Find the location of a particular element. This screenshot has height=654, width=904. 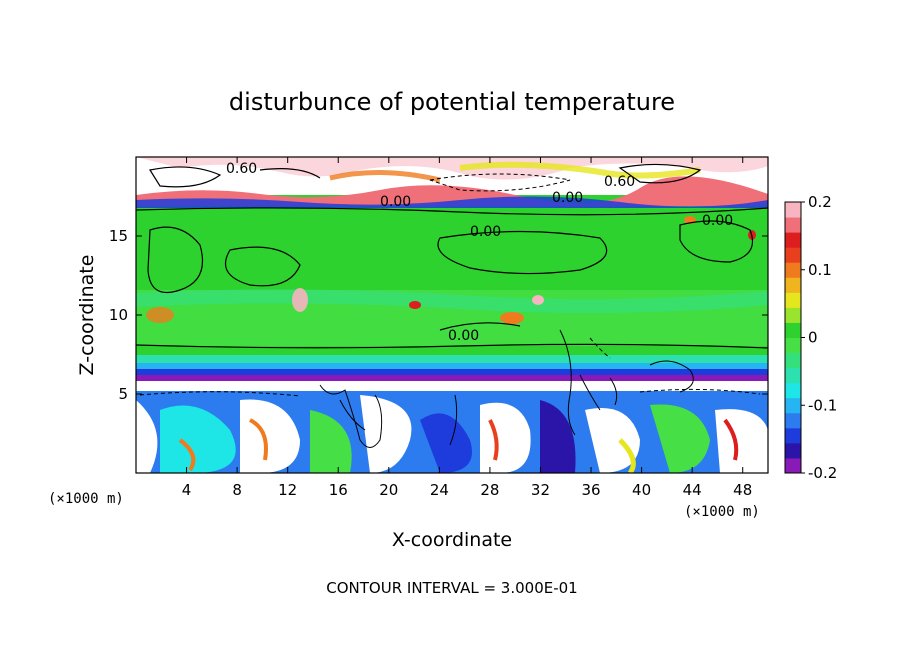

x-tick-label: 24 is located at coordinates (439, 490).